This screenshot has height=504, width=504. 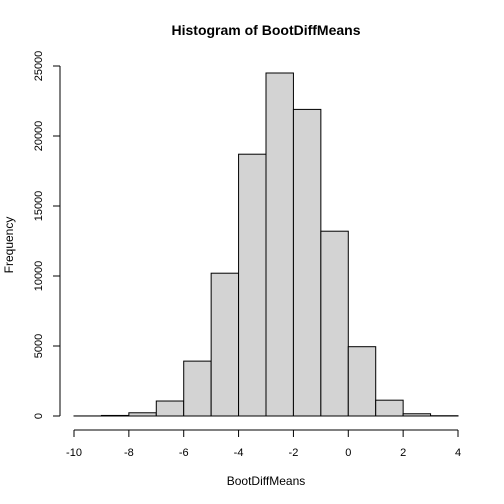 I want to click on x-tick-label-1: -8, so click(x=129, y=453).